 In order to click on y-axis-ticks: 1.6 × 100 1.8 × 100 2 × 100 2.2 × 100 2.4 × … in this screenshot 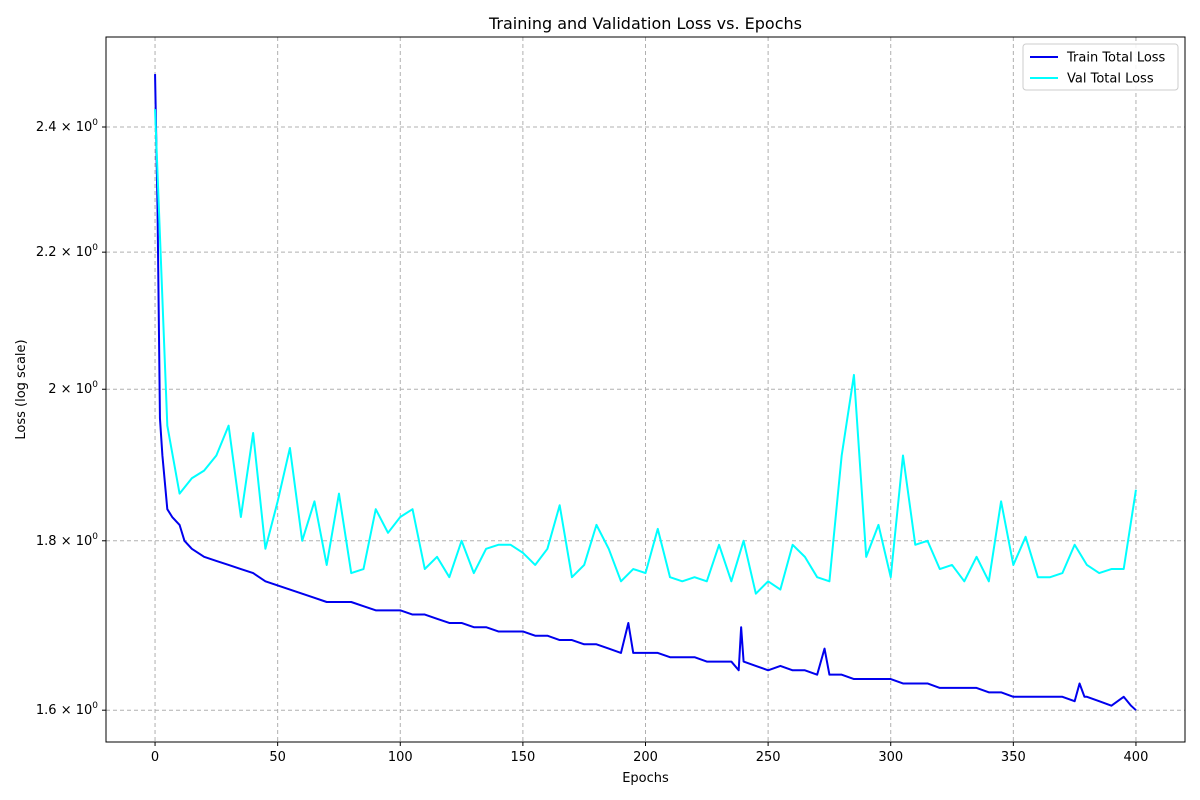, I will do `click(71, 418)`.